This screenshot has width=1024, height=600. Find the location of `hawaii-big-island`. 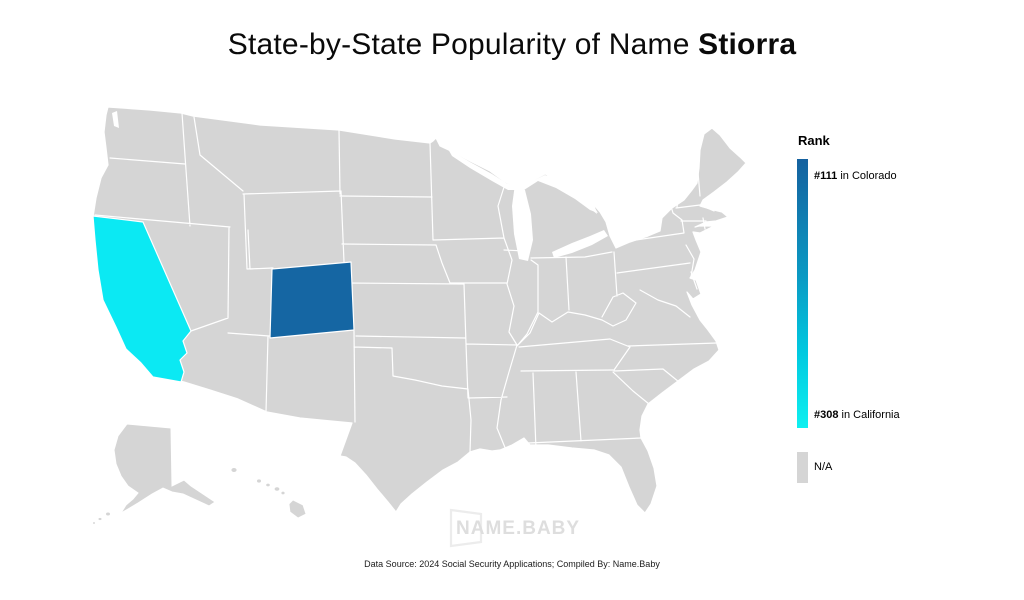

hawaii-big-island is located at coordinates (297, 509).